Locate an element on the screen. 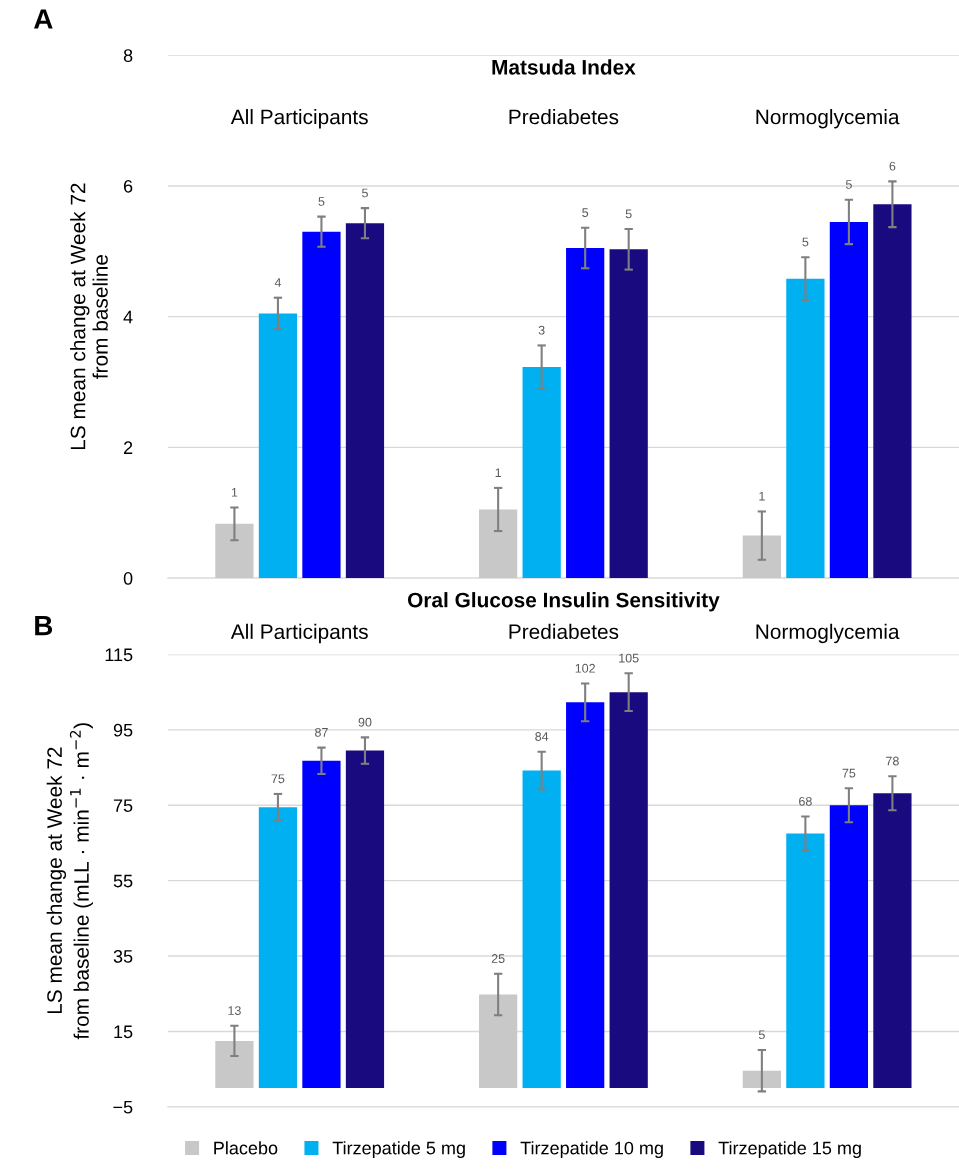 This screenshot has height=1175, width=959. legend-label: Tirzepatide 10 mg is located at coordinates (591, 1150).